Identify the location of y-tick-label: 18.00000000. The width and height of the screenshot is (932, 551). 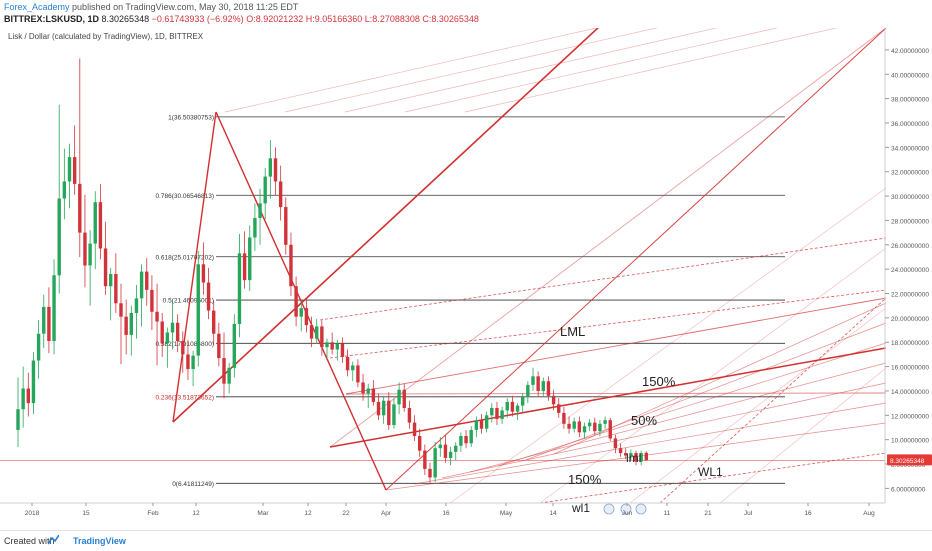
(910, 343).